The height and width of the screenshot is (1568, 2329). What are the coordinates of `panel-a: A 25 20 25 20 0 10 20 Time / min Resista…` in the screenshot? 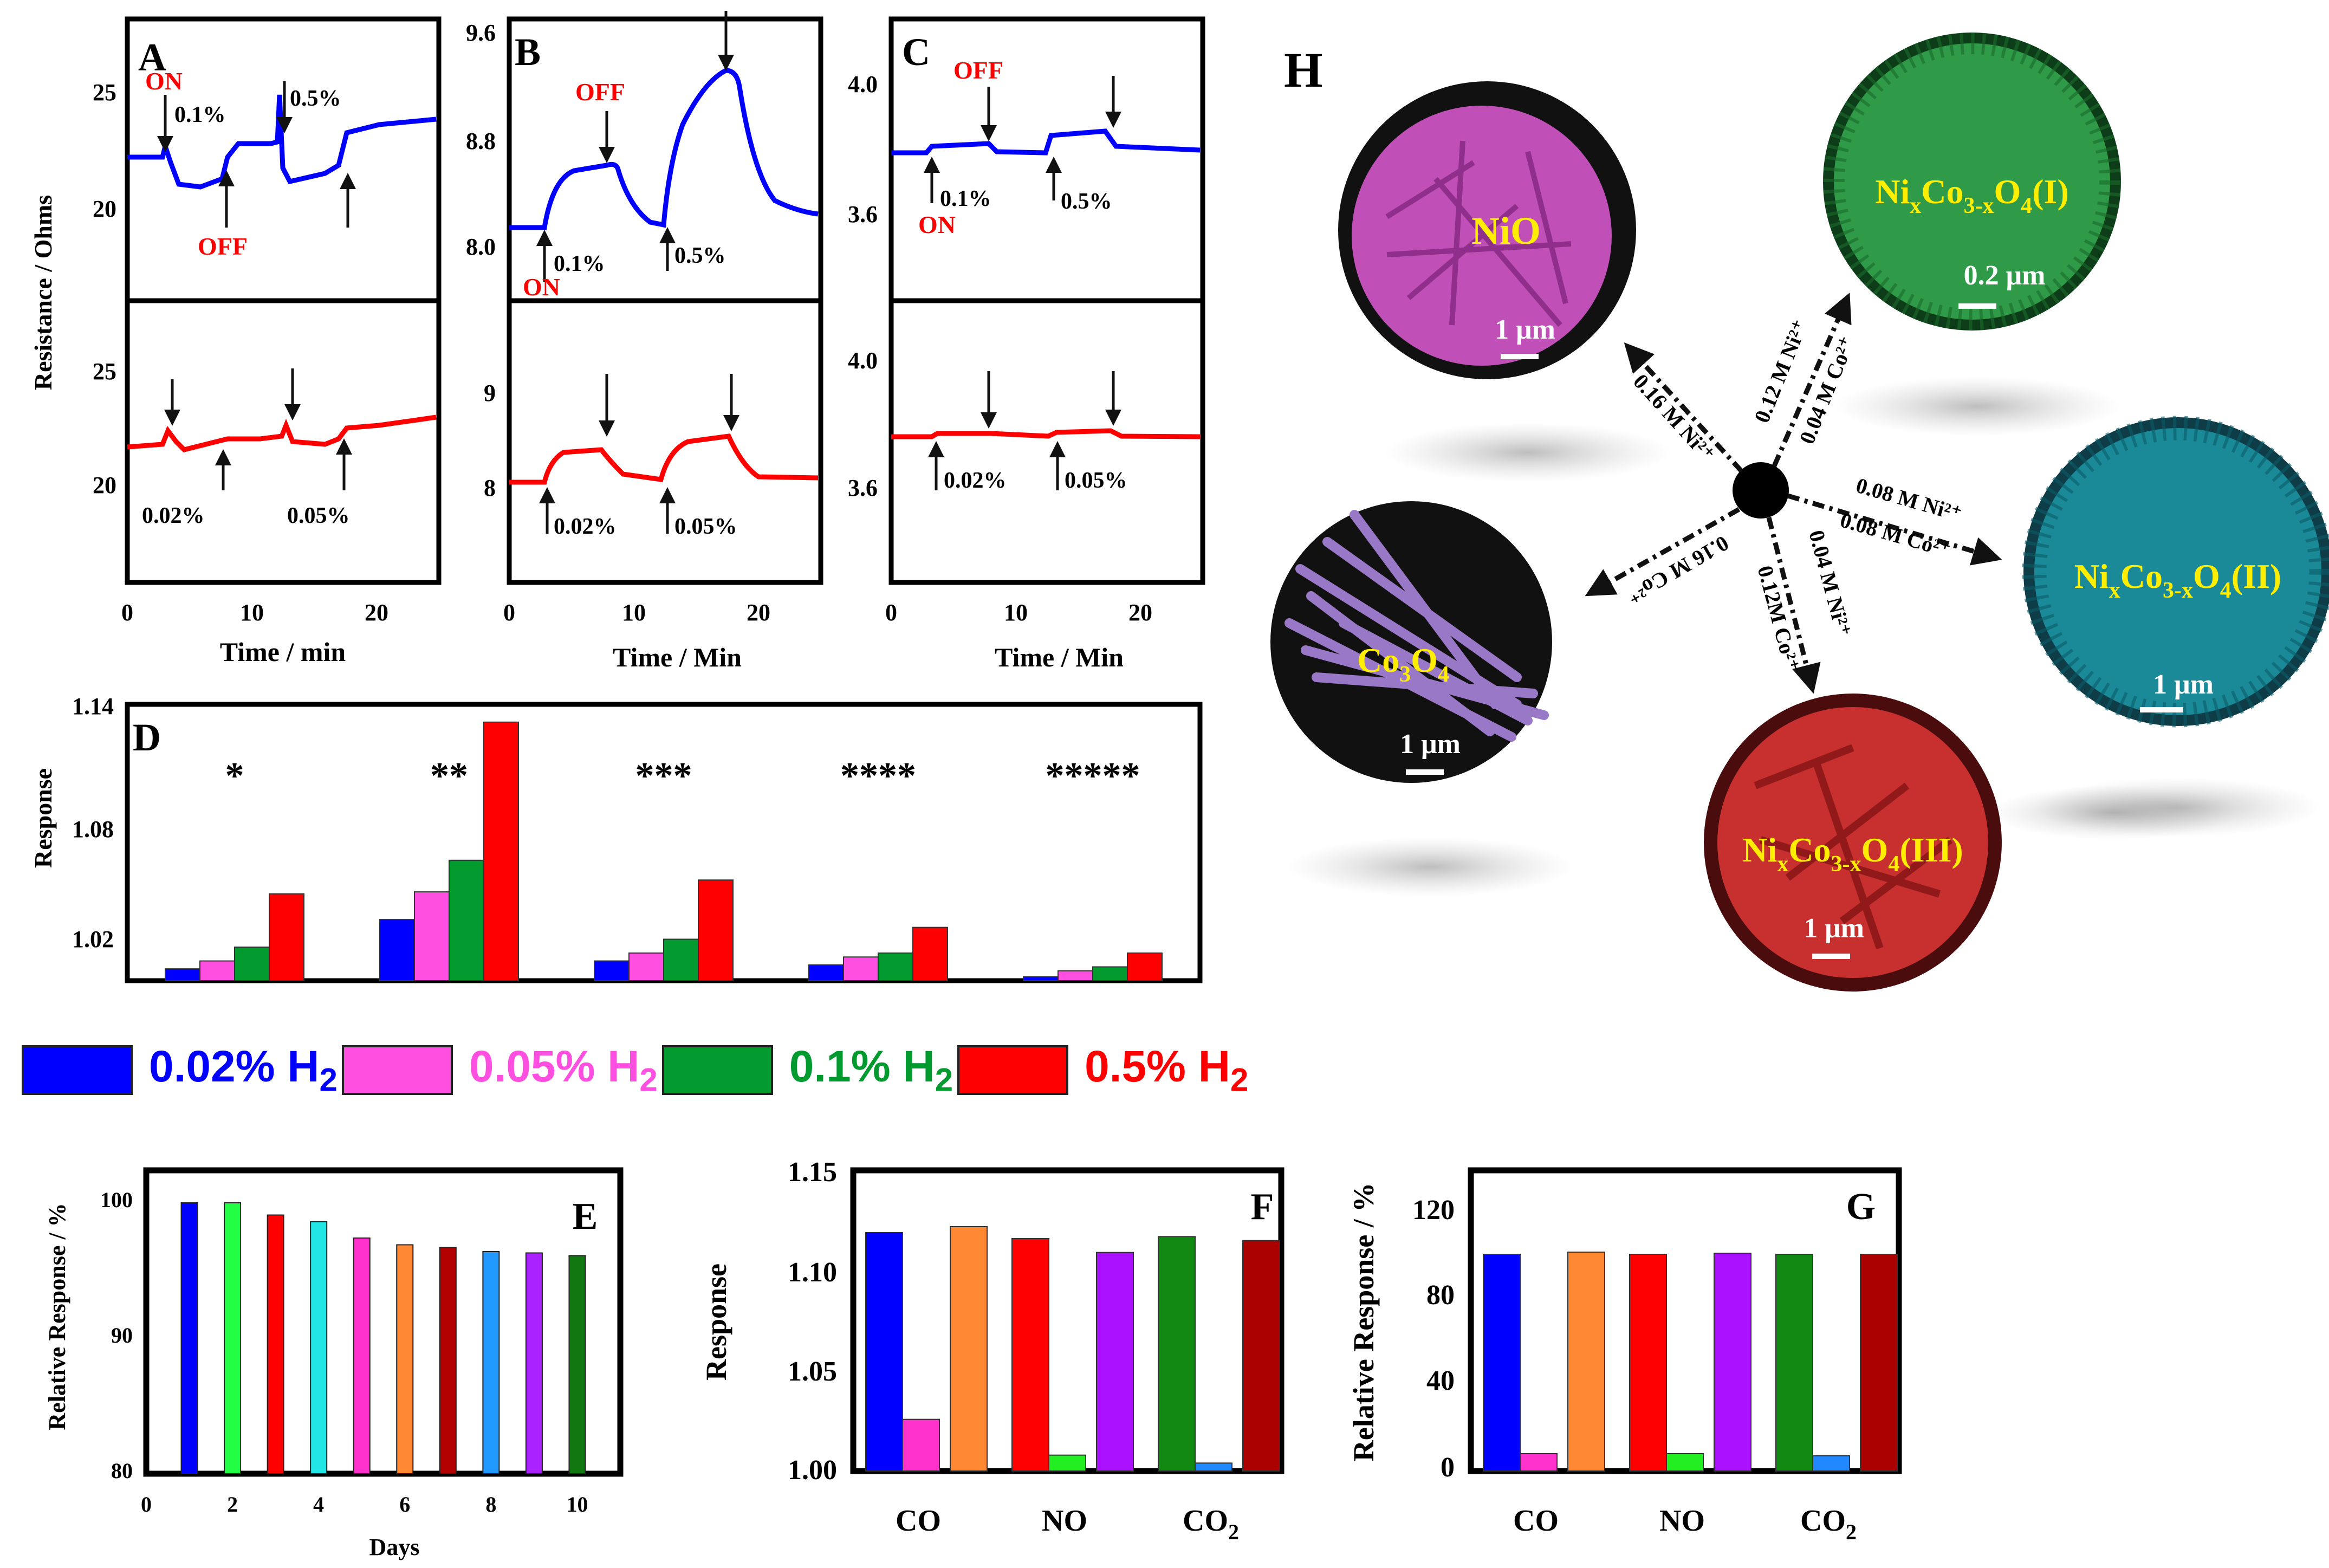 It's located at (235, 341).